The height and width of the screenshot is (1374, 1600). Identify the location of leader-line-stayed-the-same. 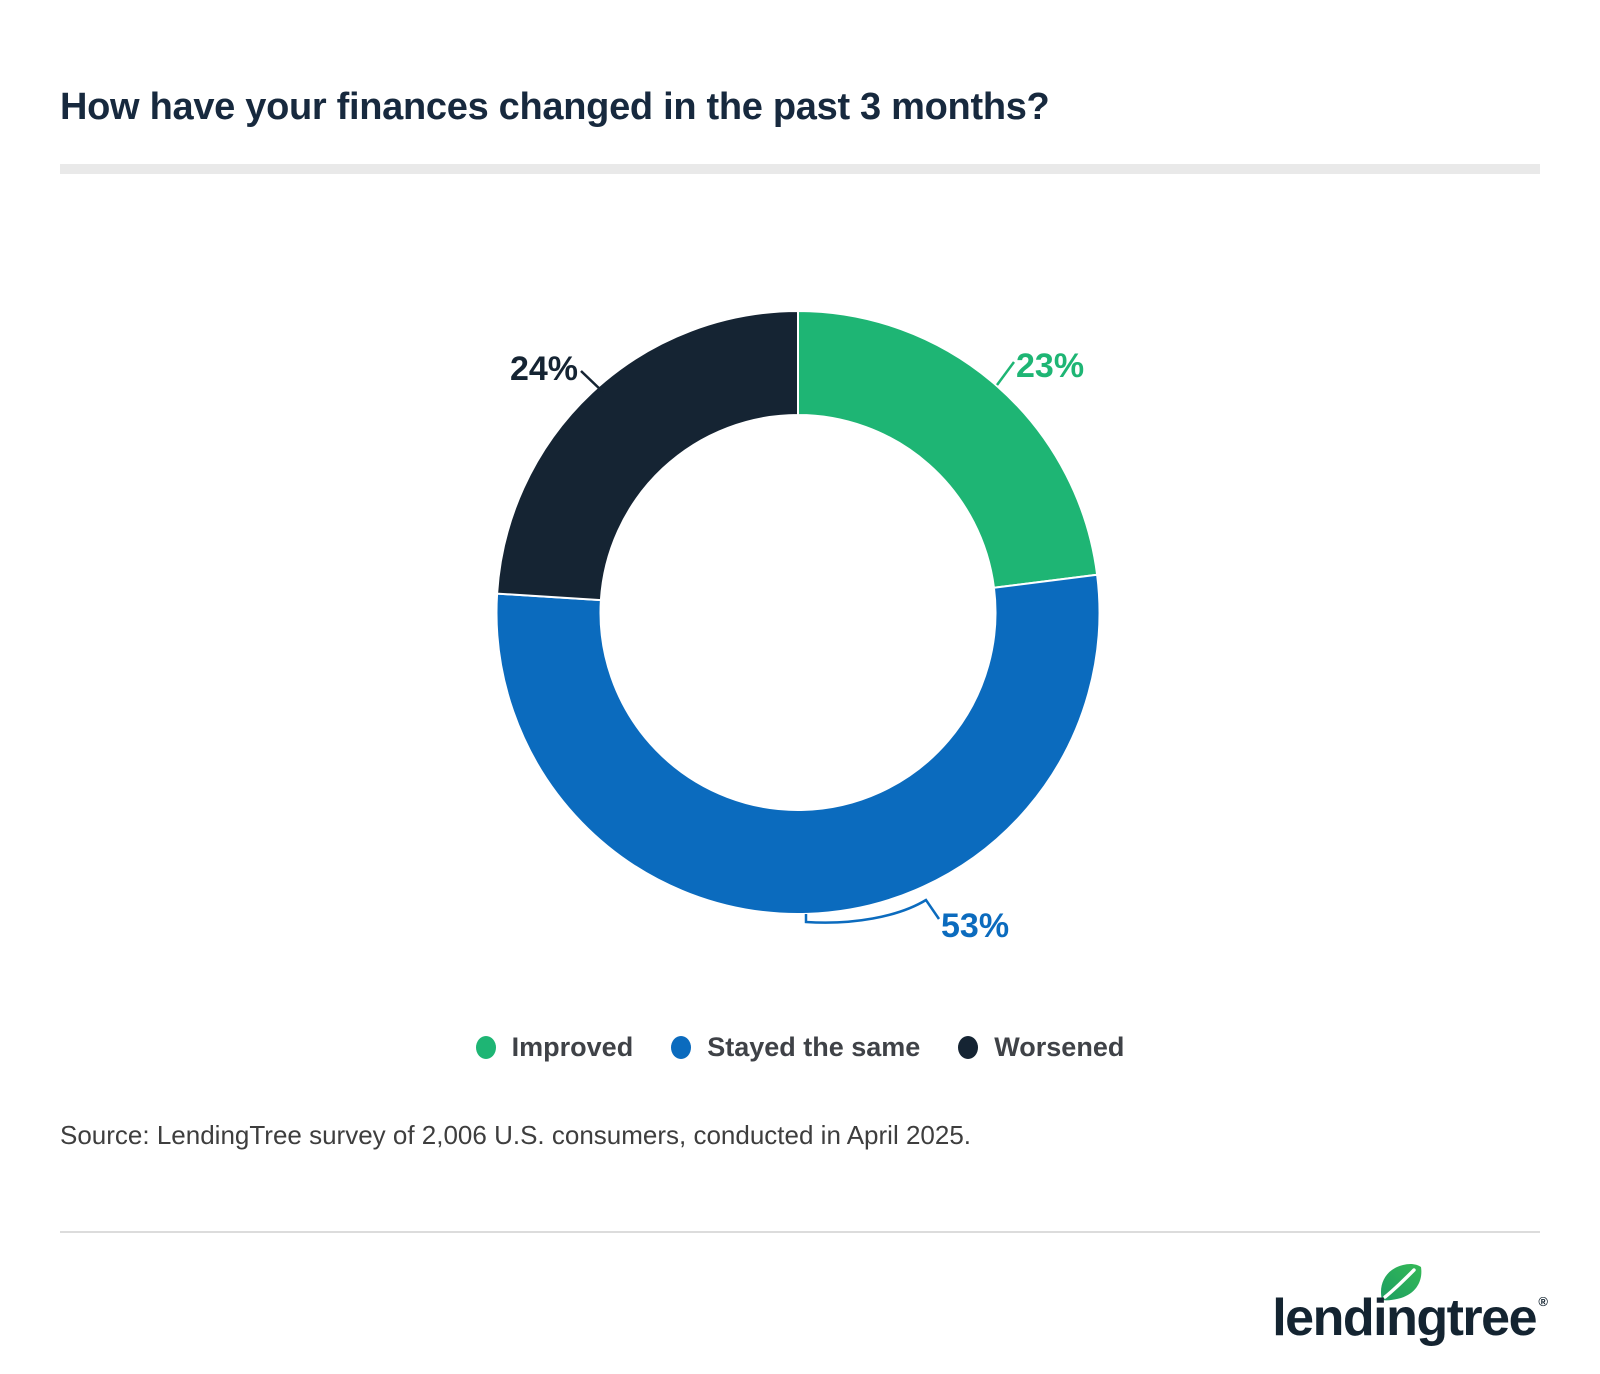
(872, 911).